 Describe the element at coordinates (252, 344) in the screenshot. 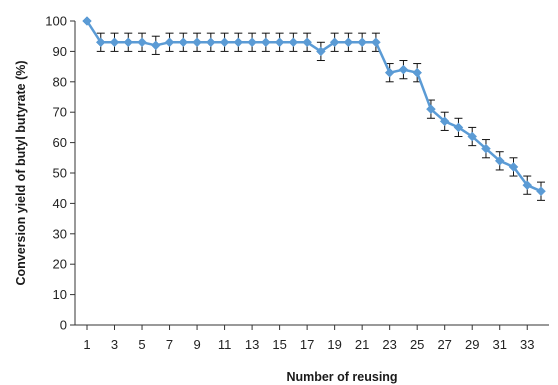

I see `x-tick-label: 13` at that location.